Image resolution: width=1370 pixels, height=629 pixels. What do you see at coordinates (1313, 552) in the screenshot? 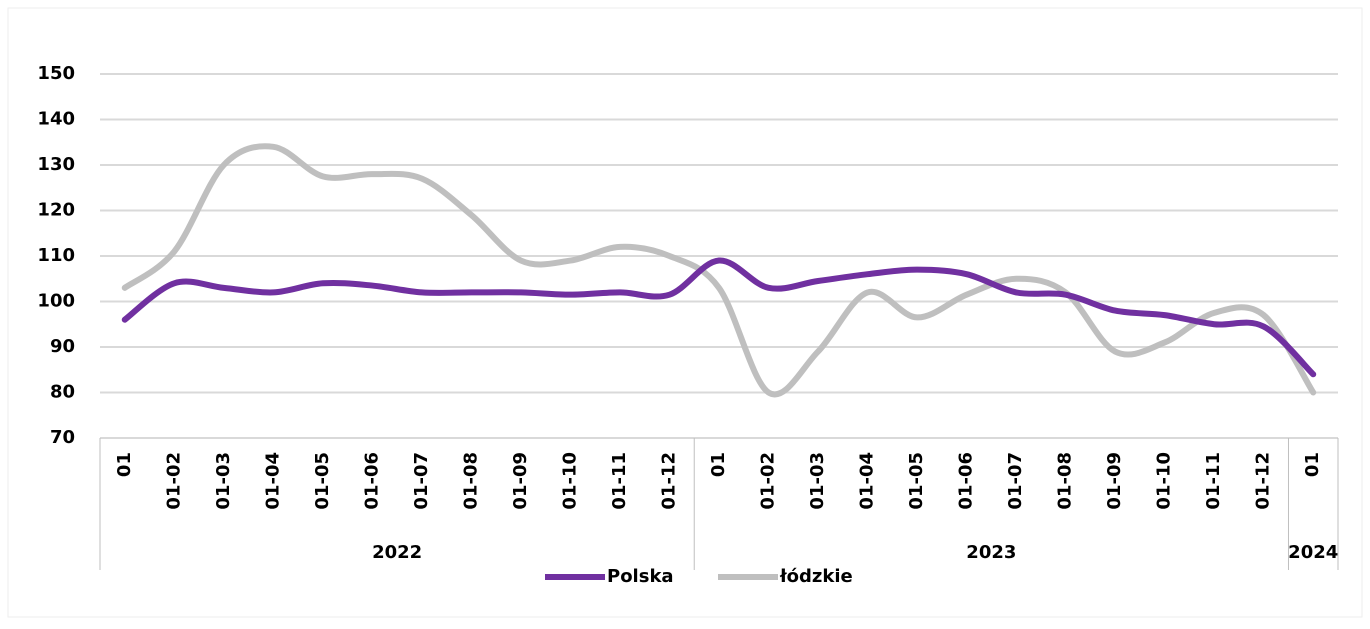
I see `group-label: 2024` at bounding box center [1313, 552].